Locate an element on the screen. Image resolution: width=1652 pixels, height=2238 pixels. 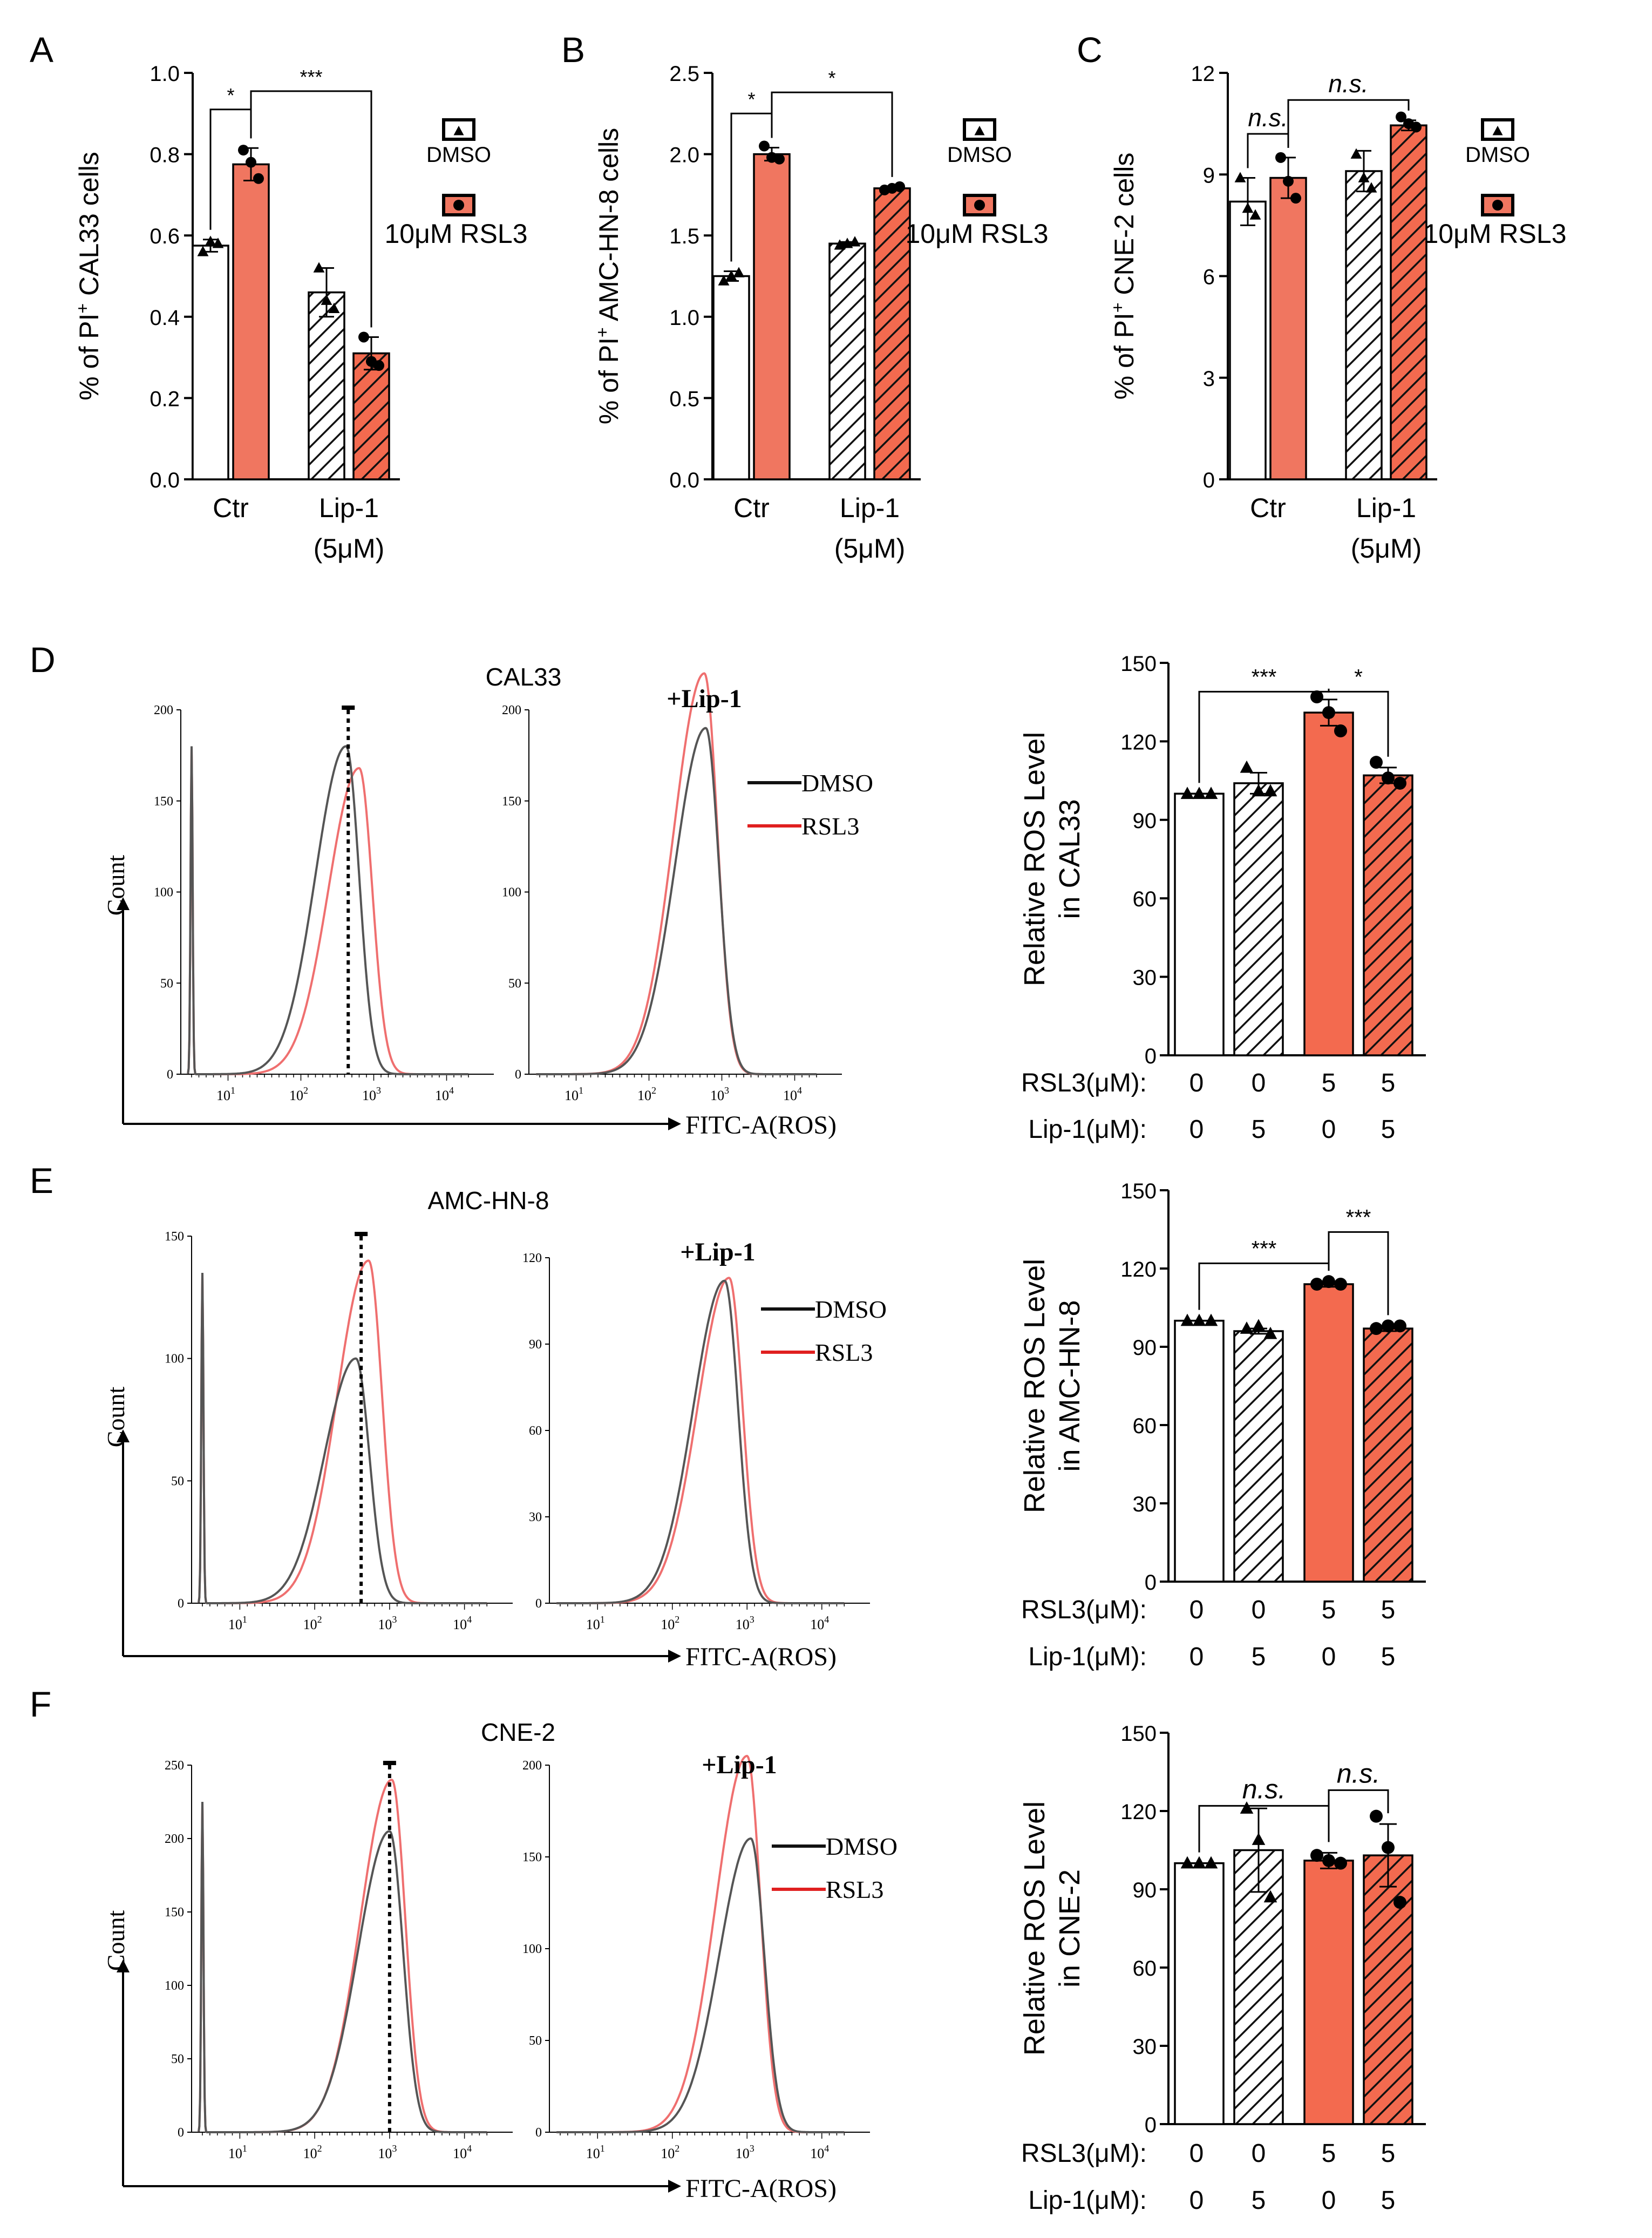
y-tick-label: 60 is located at coordinates (1145, 1426).